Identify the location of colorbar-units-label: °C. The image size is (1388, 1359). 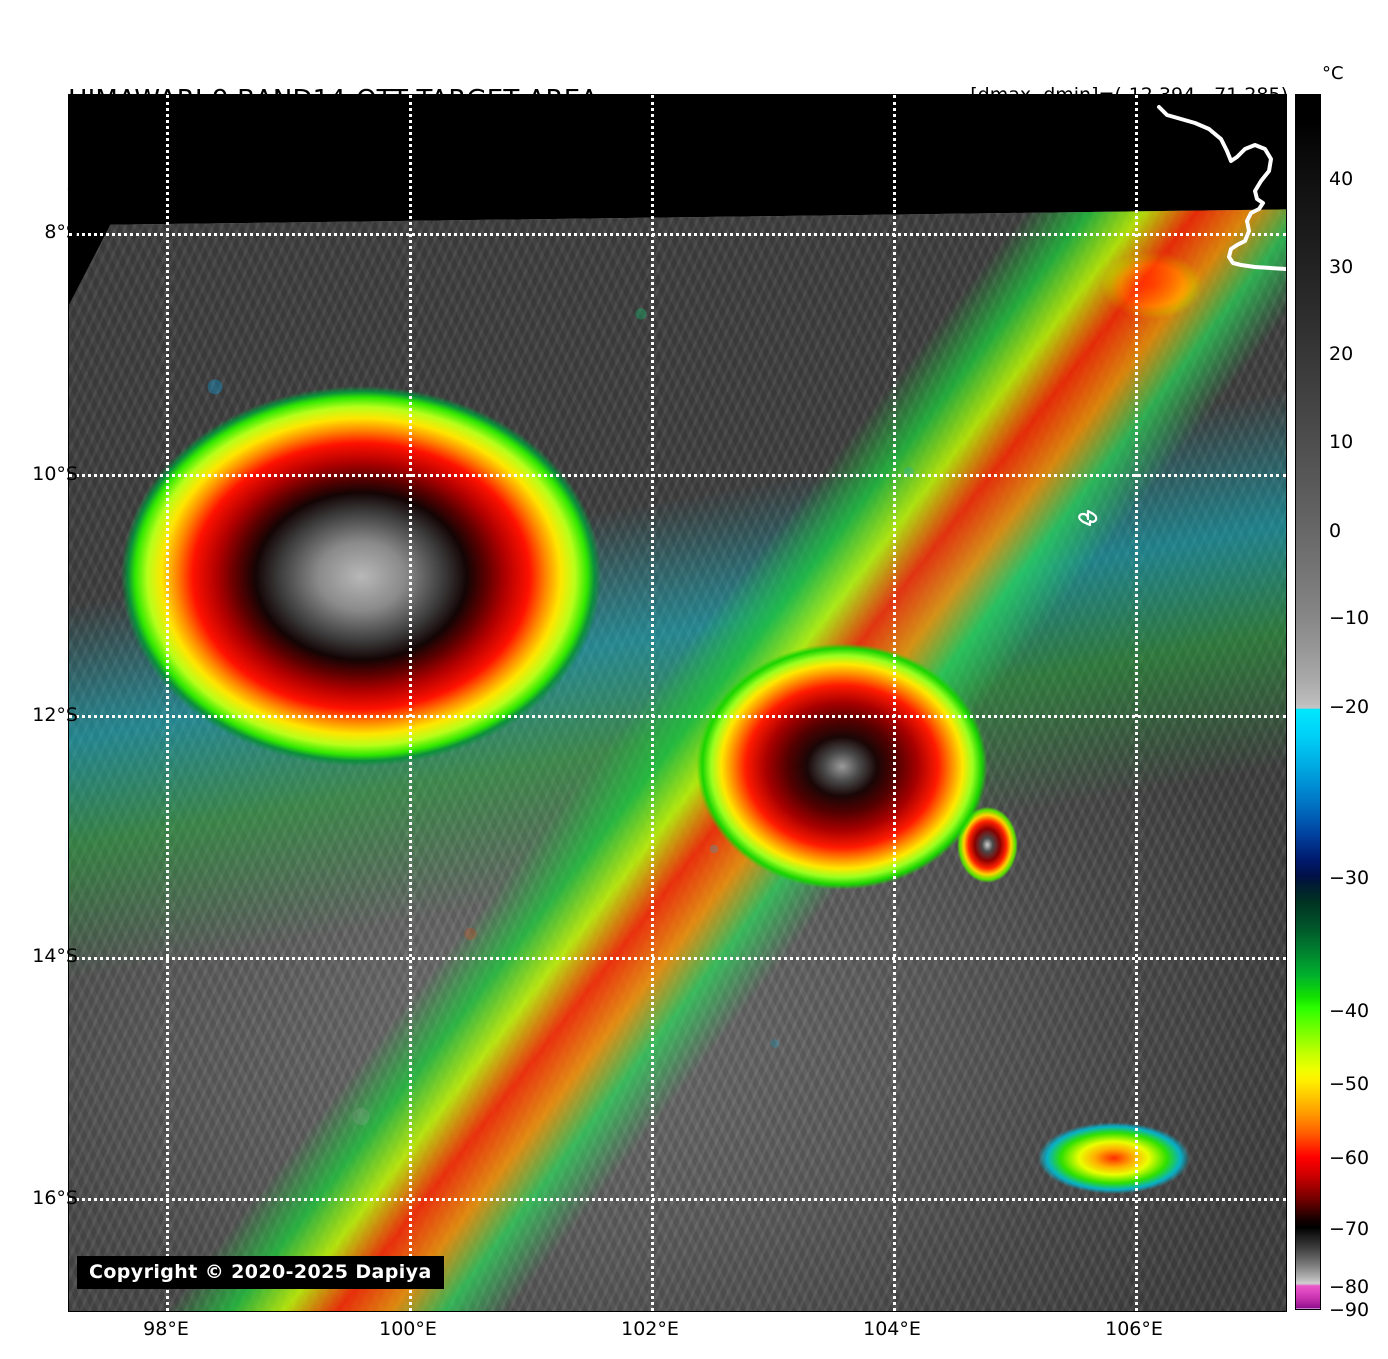
(1333, 73).